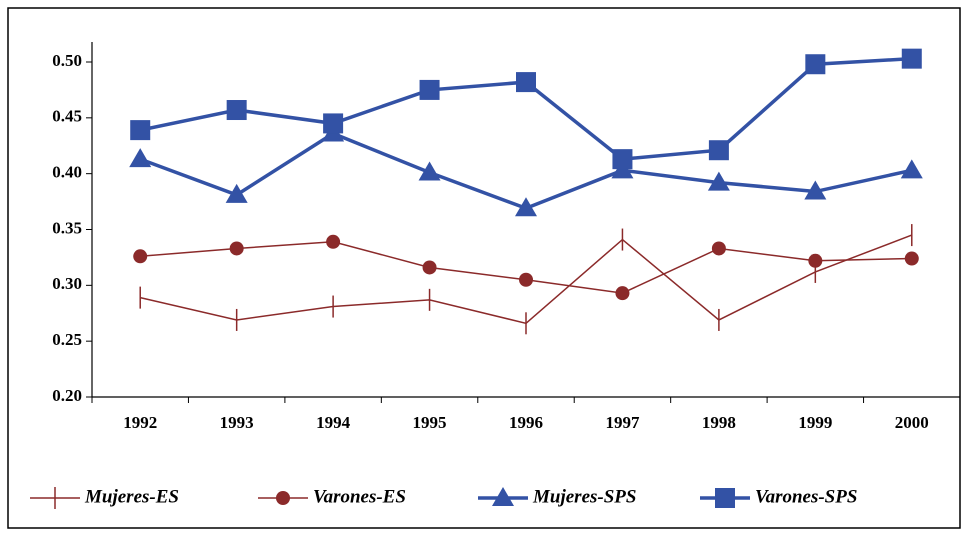  Describe the element at coordinates (806, 496) in the screenshot. I see `legend-label: Varones-SPS` at that location.